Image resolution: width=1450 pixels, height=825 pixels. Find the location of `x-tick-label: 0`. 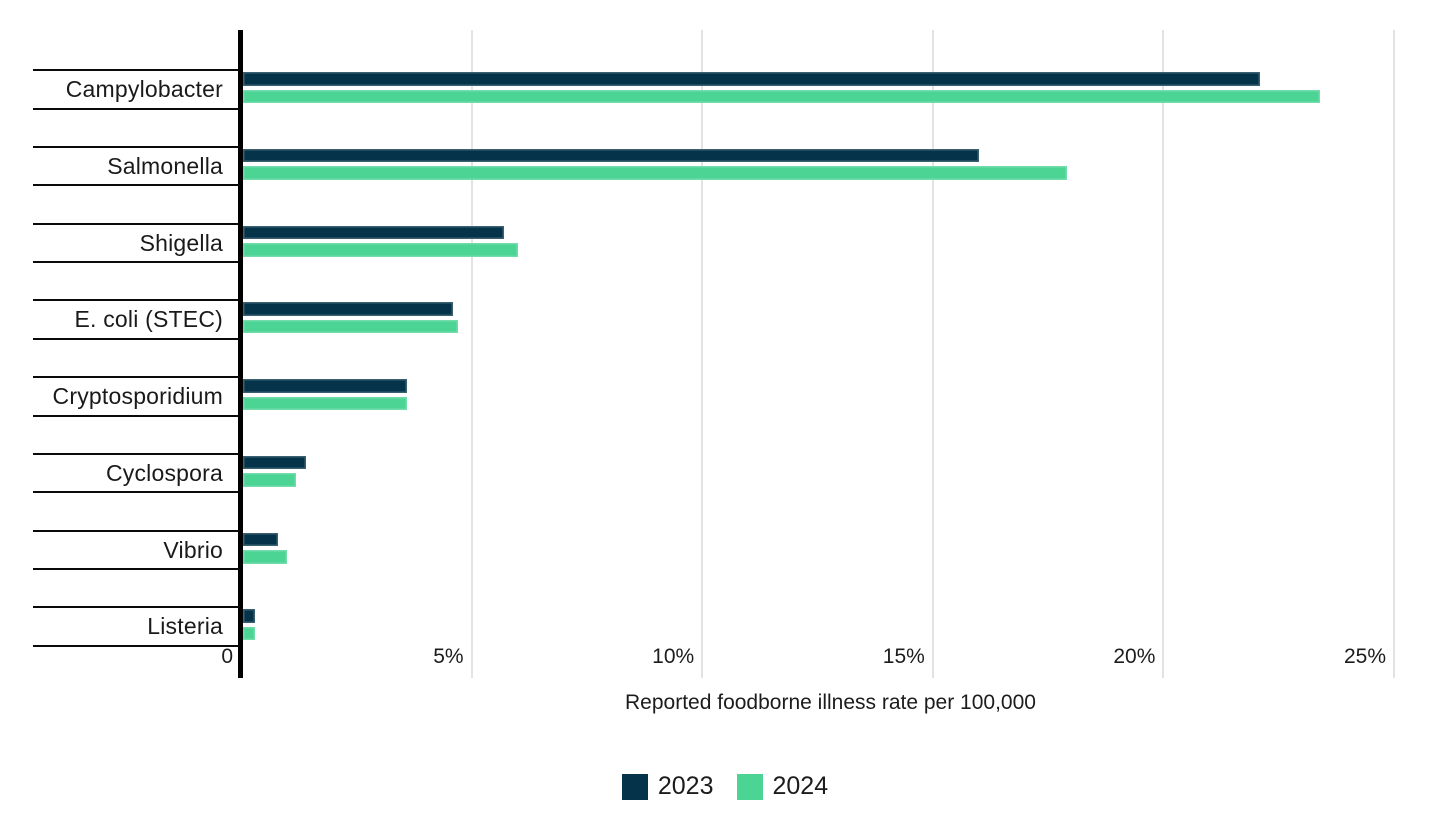

x-tick-label: 0 is located at coordinates (227, 656).